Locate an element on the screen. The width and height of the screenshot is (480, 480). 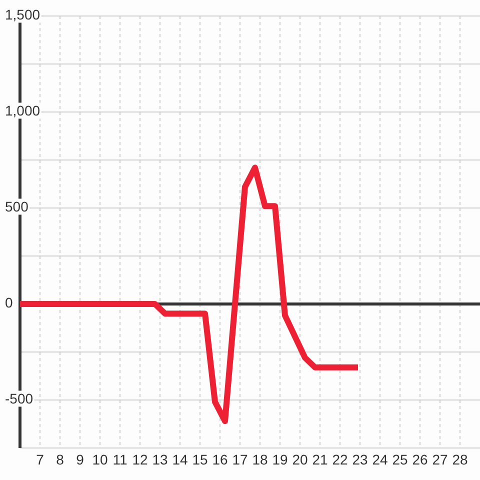
x-tick-label: 18 is located at coordinates (260, 460).